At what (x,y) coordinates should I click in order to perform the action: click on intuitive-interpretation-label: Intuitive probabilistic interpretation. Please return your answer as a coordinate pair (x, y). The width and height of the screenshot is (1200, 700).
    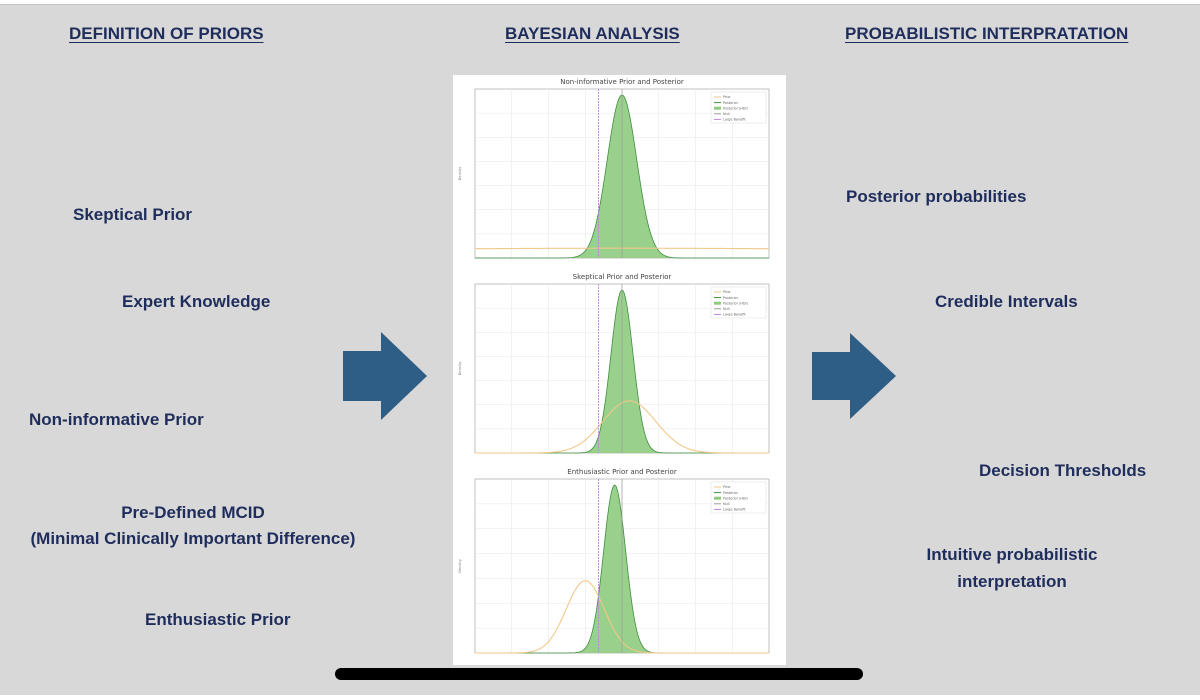
    Looking at the image, I should click on (1012, 568).